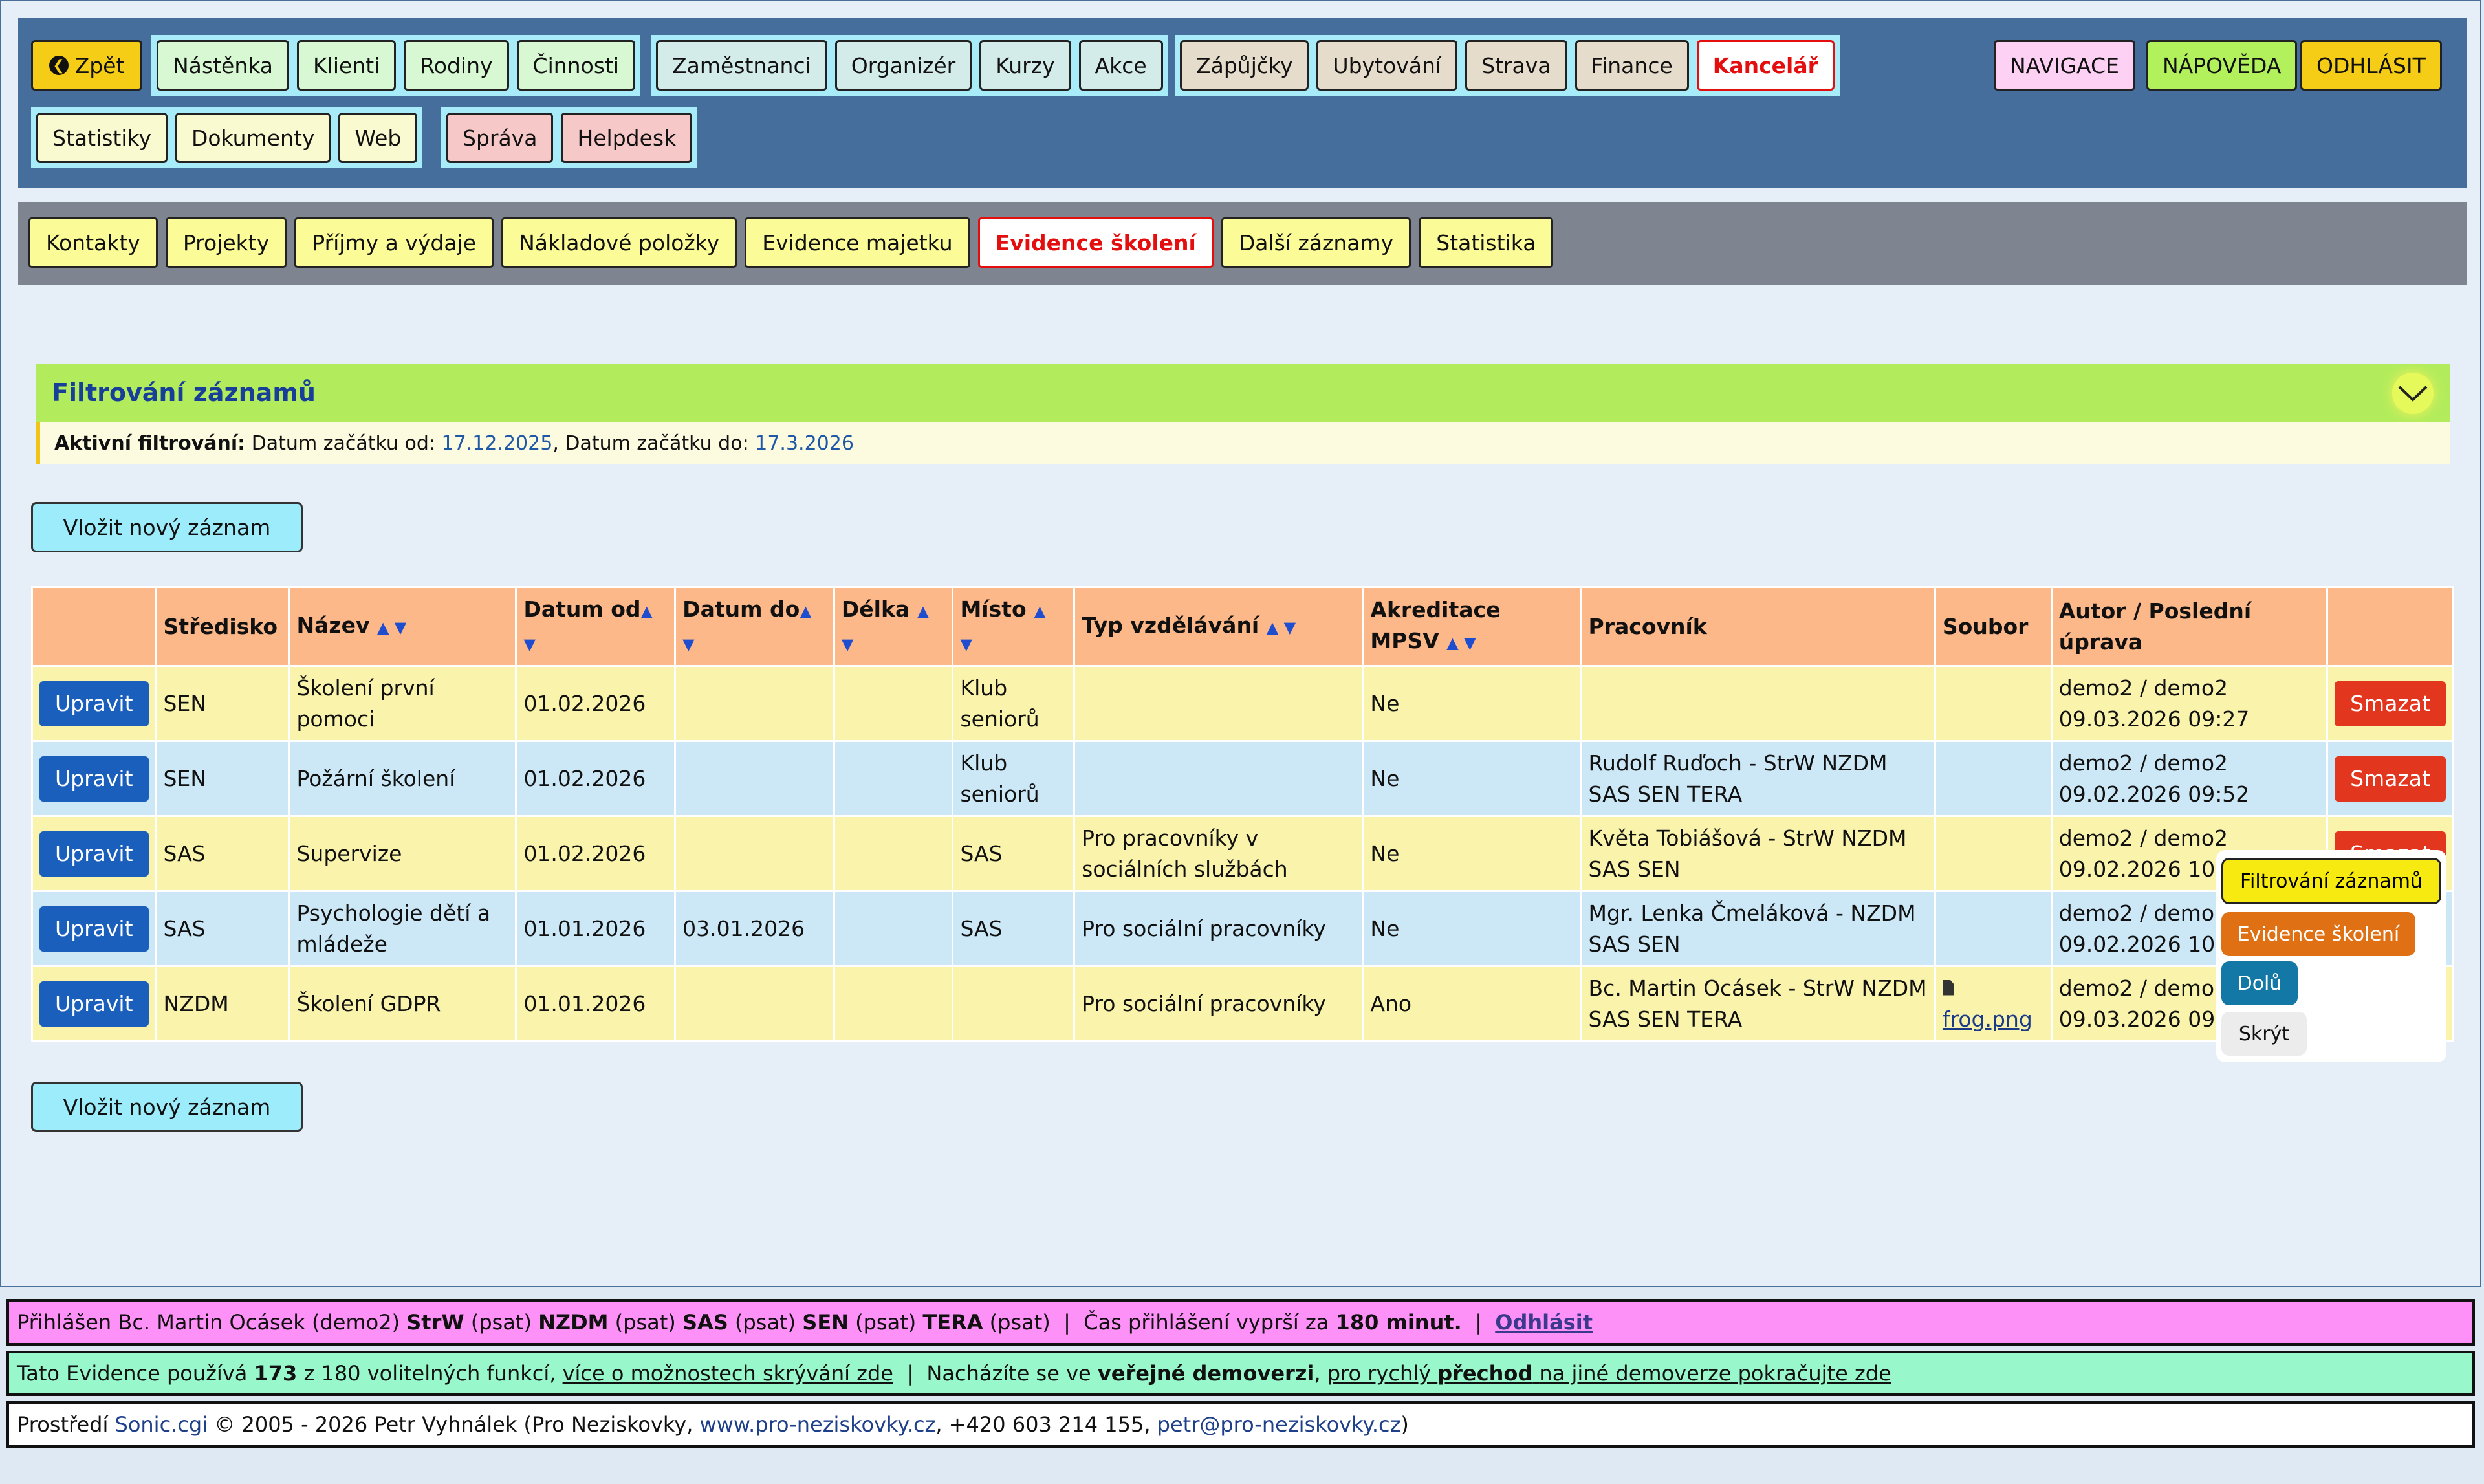 This screenshot has height=1484, width=2484. I want to click on back-button: ❮ Zpět, so click(86, 65).